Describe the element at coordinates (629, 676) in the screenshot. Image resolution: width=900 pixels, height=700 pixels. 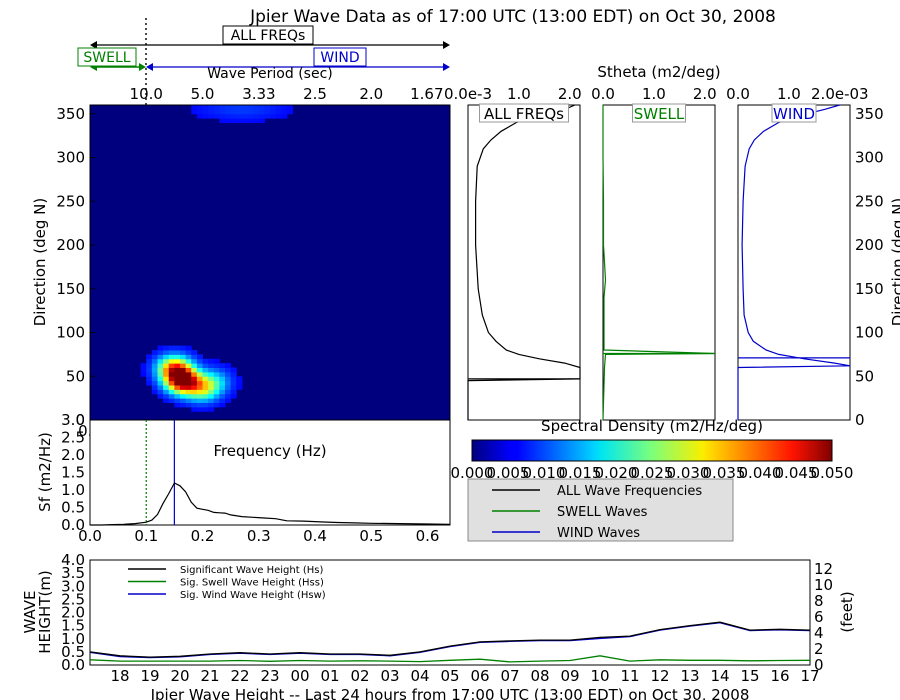
I see `wave-height-hour-label: 11` at that location.